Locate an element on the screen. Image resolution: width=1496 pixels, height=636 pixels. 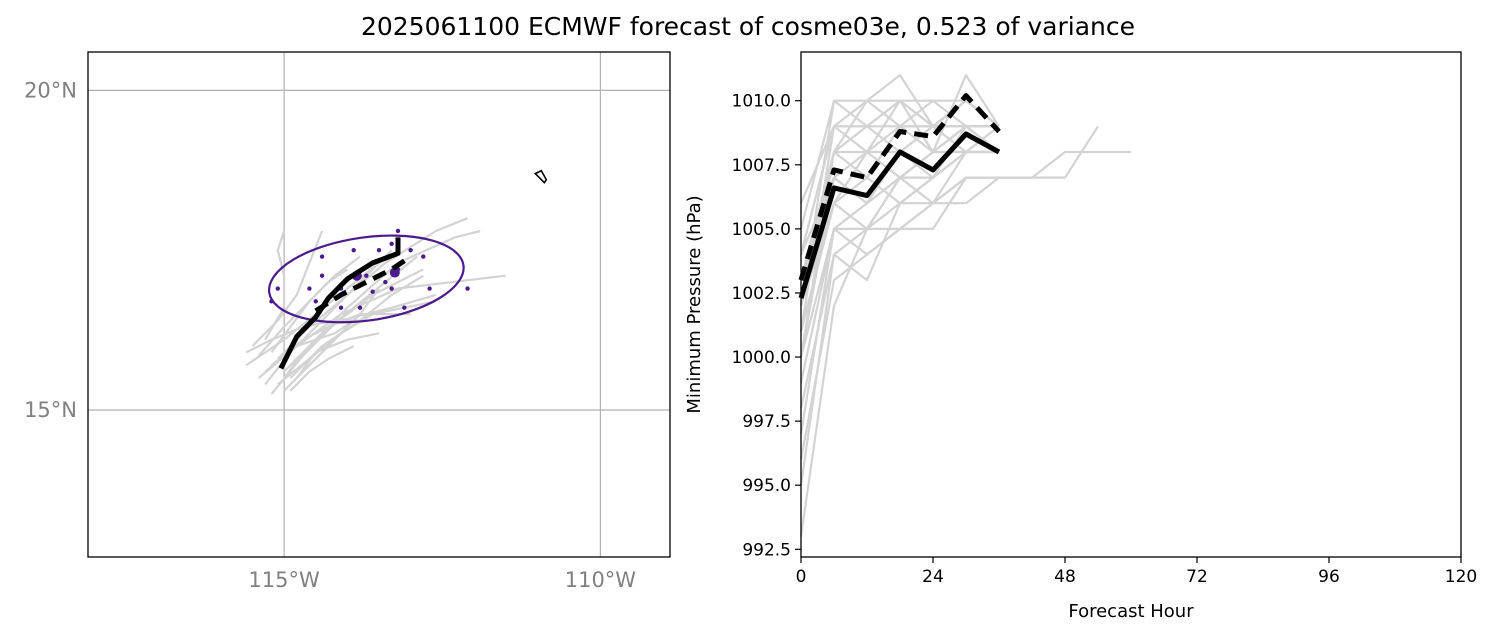
x-tick-label: 0 is located at coordinates (801, 577).